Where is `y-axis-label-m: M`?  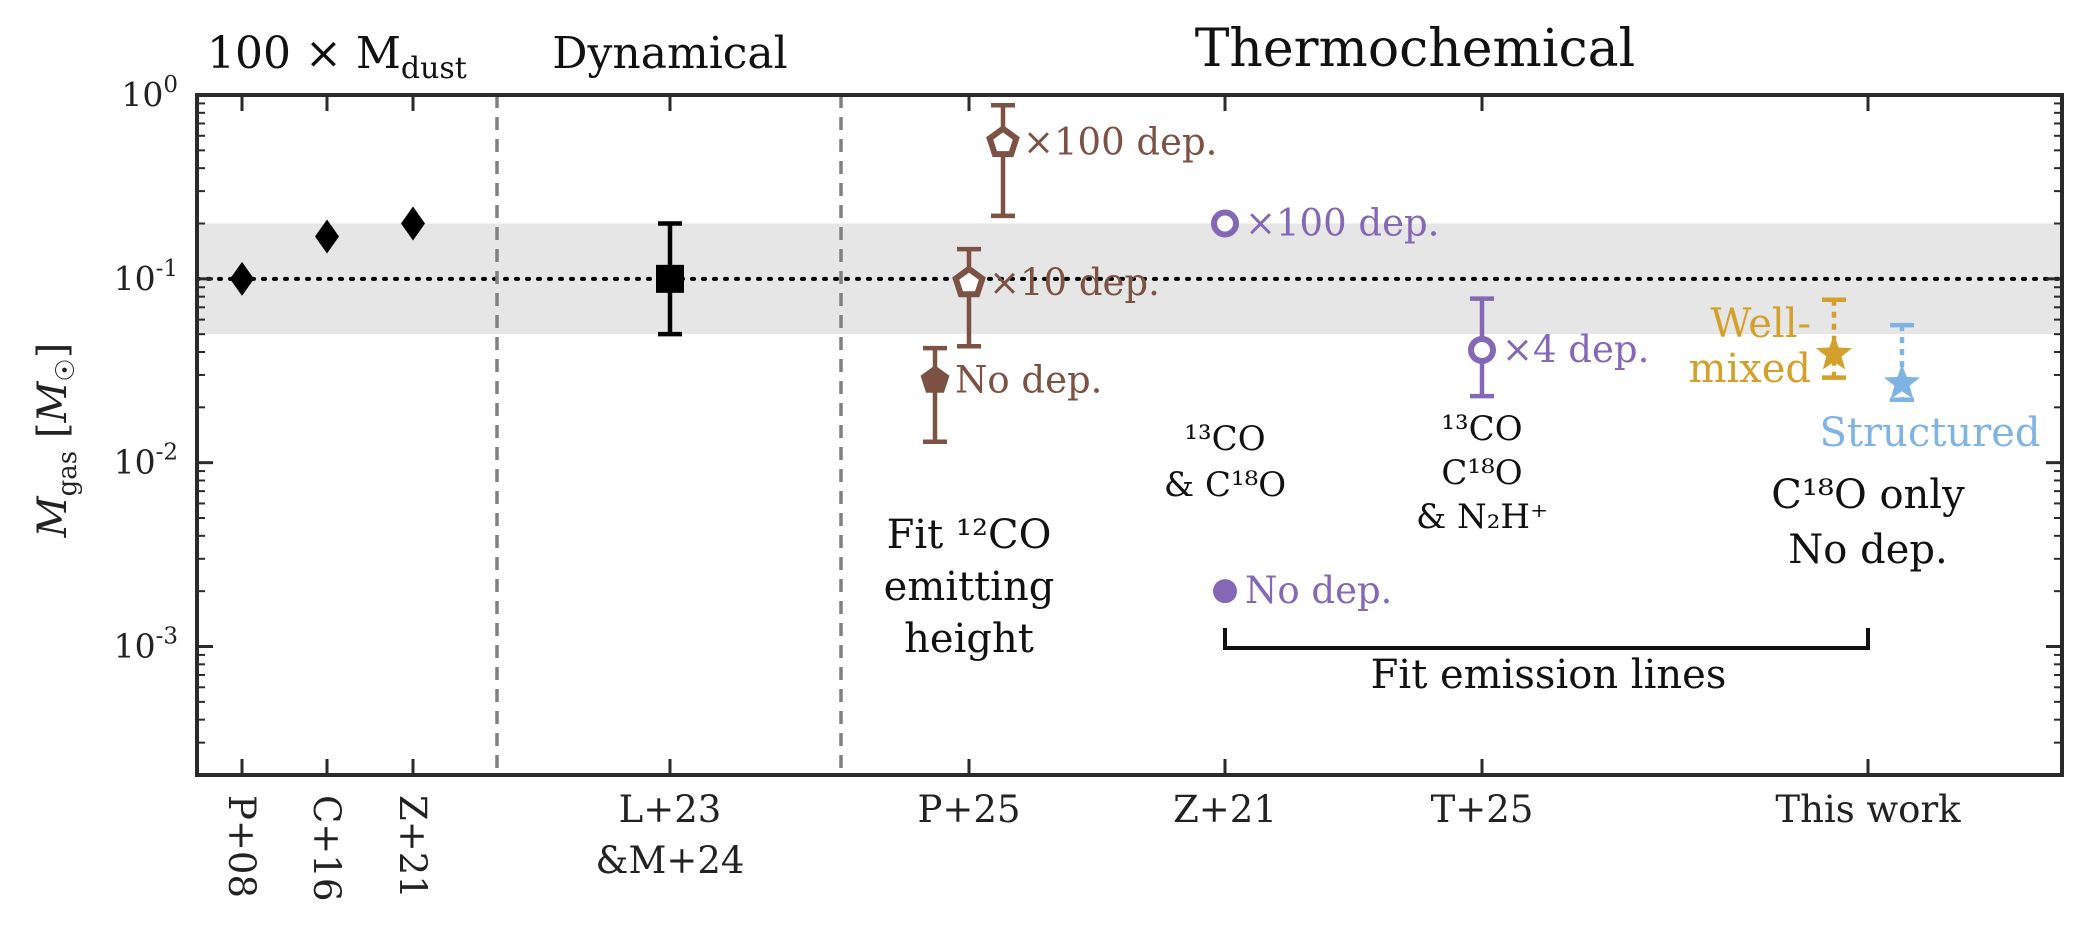
y-axis-label-m: M is located at coordinates (53, 516).